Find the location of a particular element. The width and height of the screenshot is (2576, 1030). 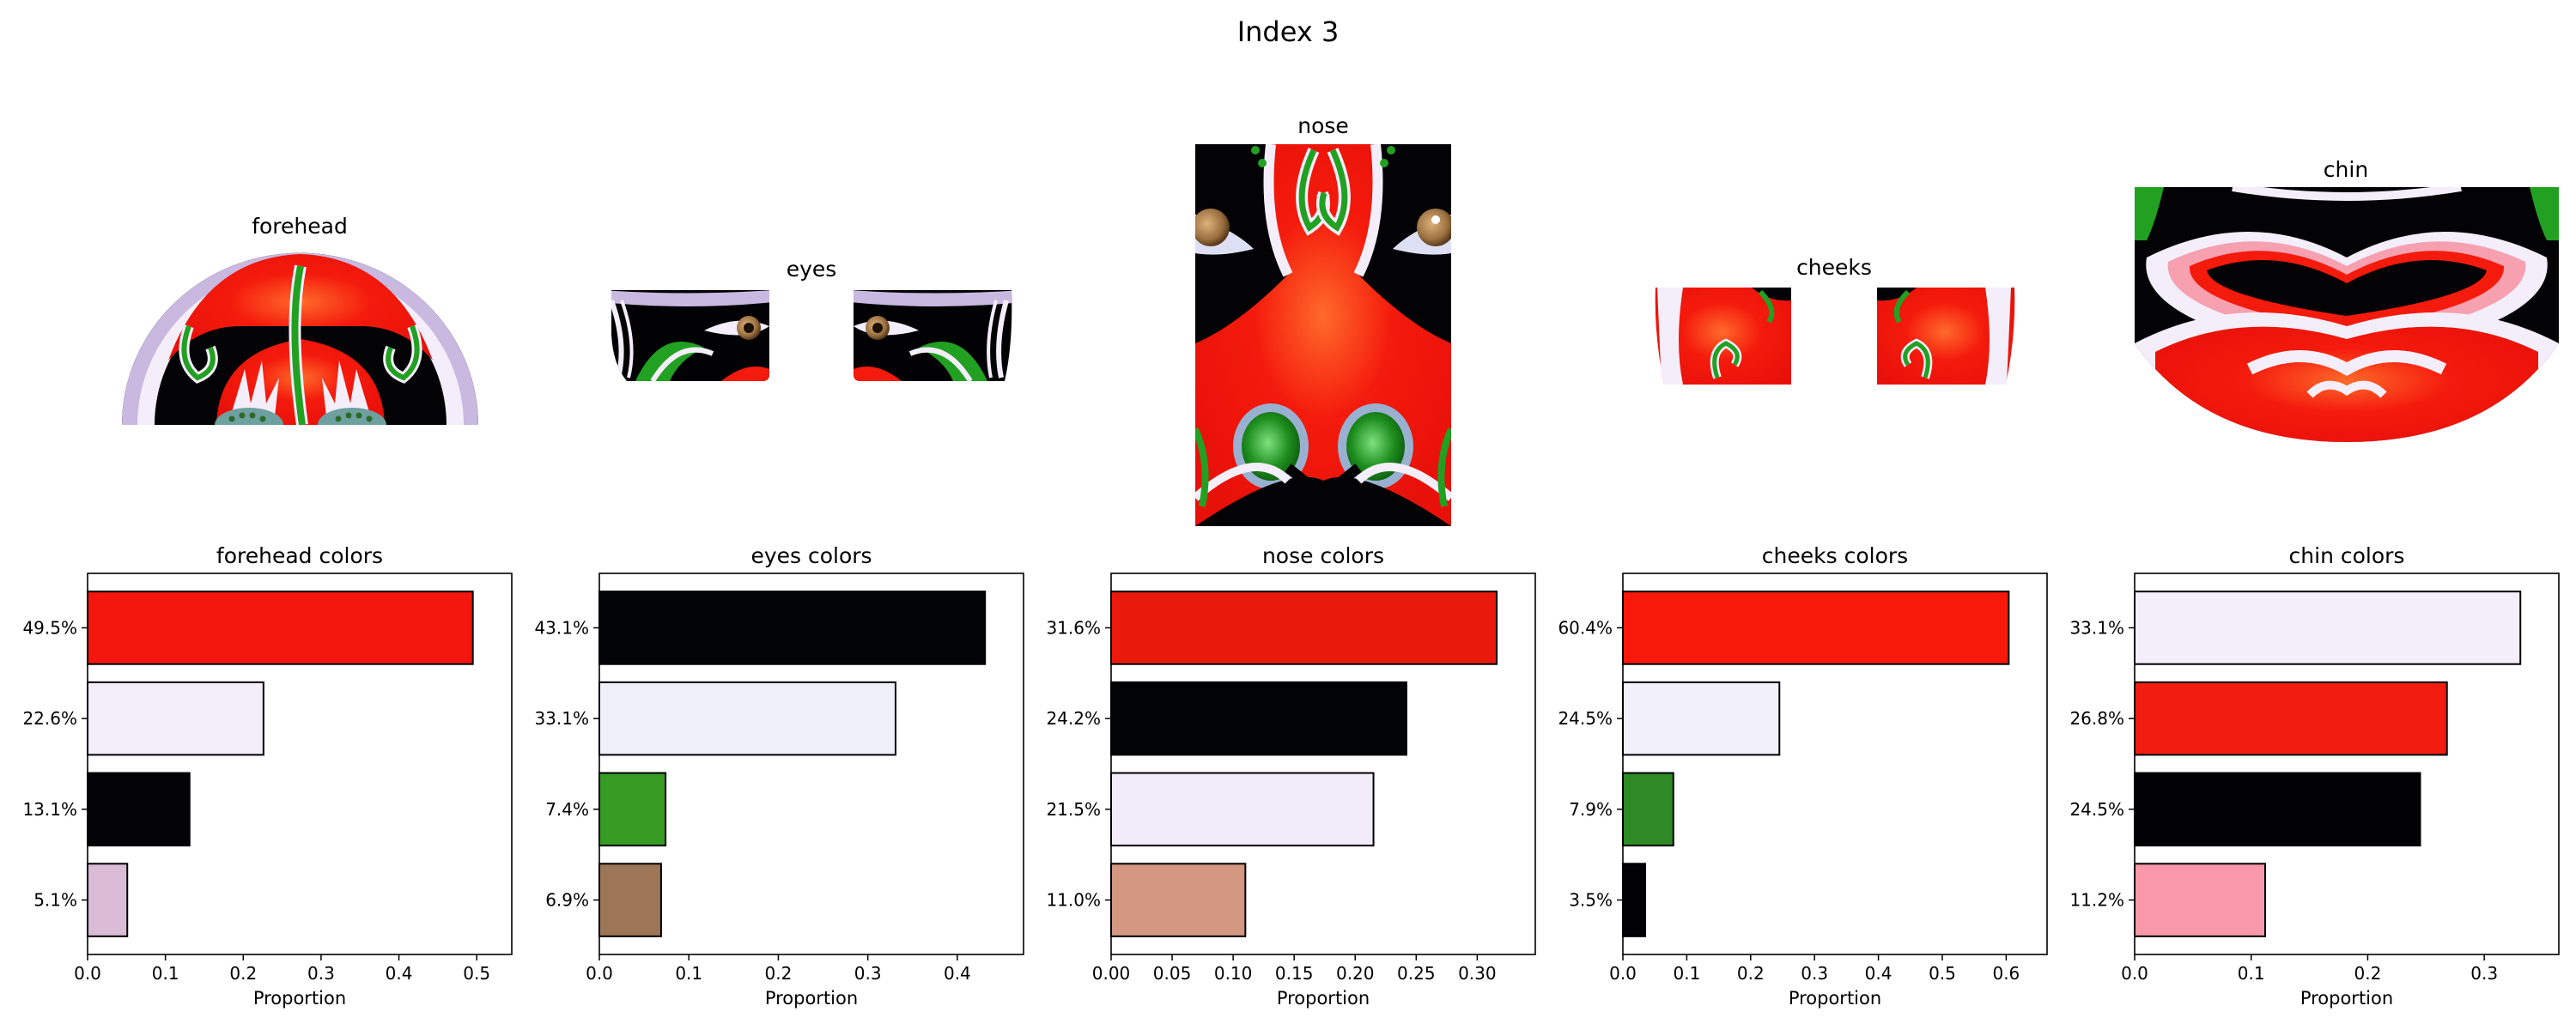

y-tick-label: 24.2% is located at coordinates (1074, 718).